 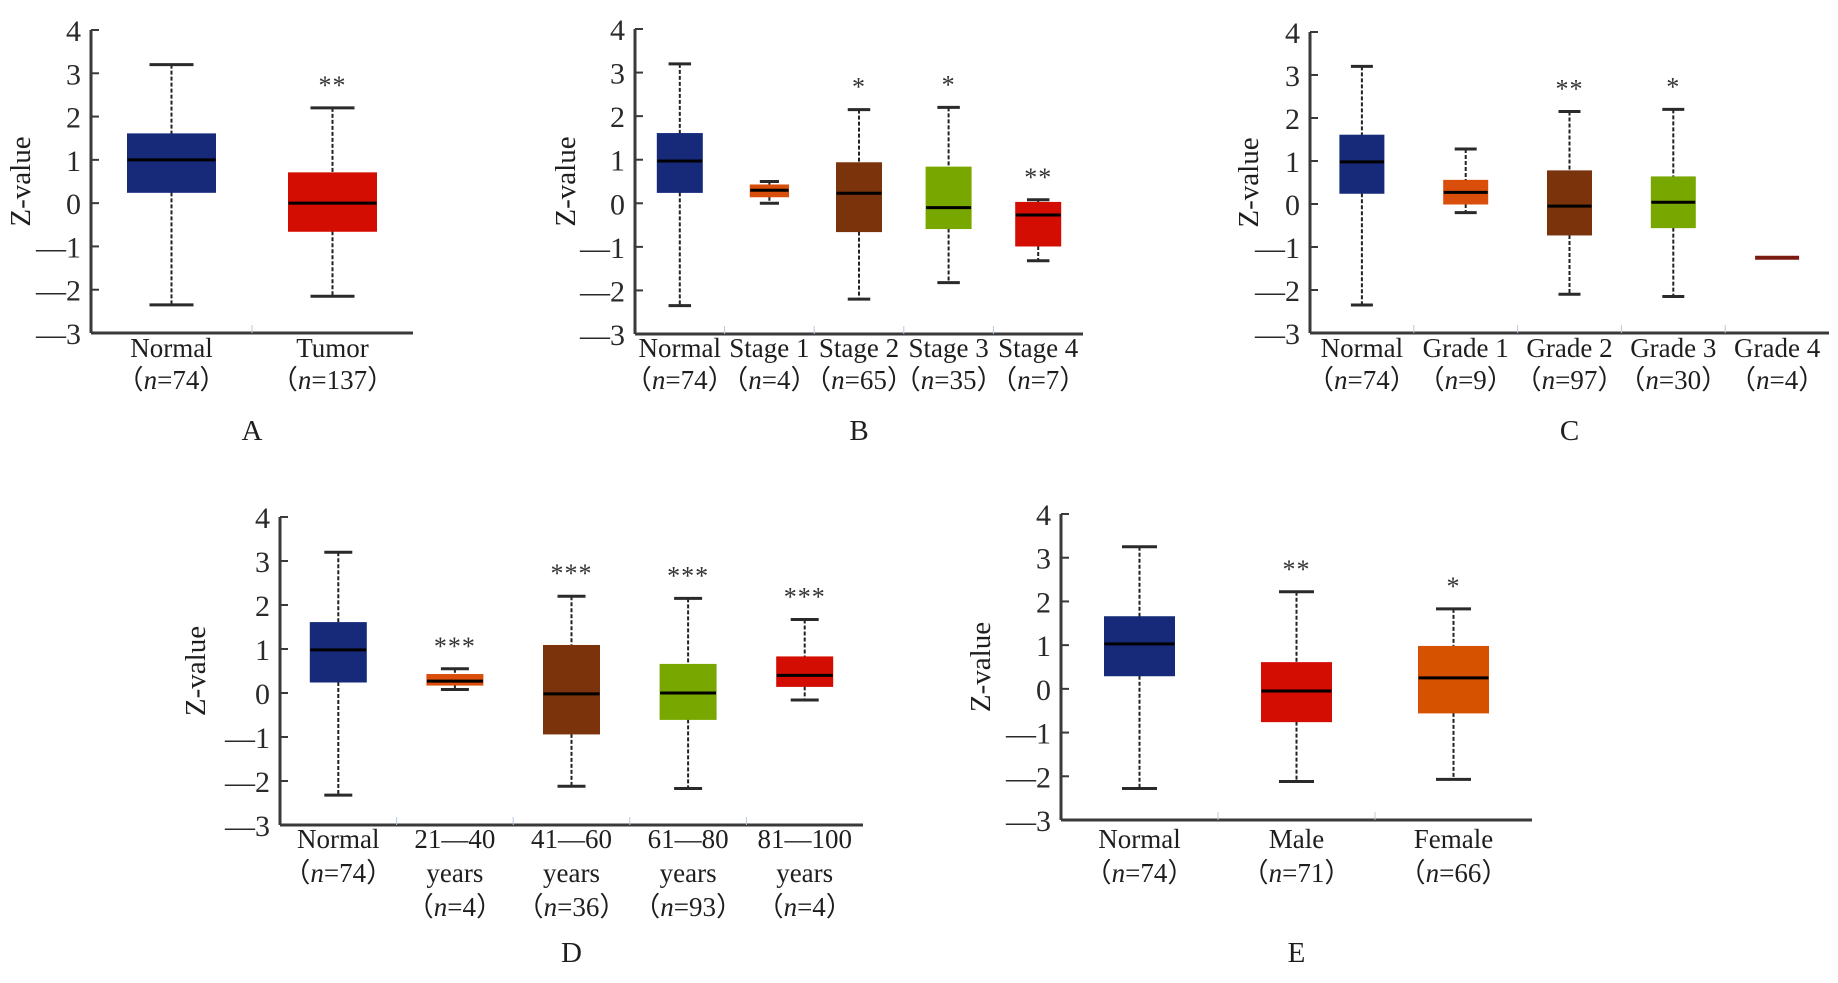 I want to click on panel-letter: D, so click(x=571, y=953).